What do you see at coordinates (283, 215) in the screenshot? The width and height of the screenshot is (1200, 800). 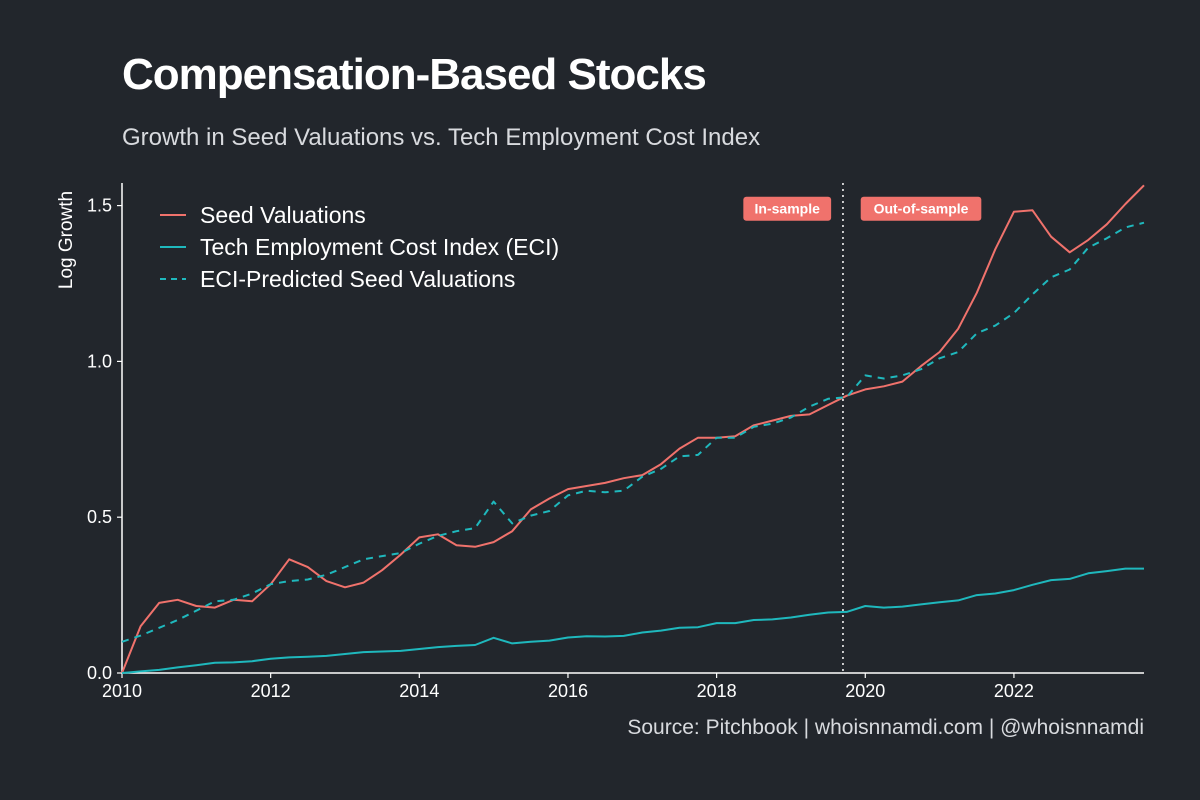 I see `legend-label: Seed Valuations` at bounding box center [283, 215].